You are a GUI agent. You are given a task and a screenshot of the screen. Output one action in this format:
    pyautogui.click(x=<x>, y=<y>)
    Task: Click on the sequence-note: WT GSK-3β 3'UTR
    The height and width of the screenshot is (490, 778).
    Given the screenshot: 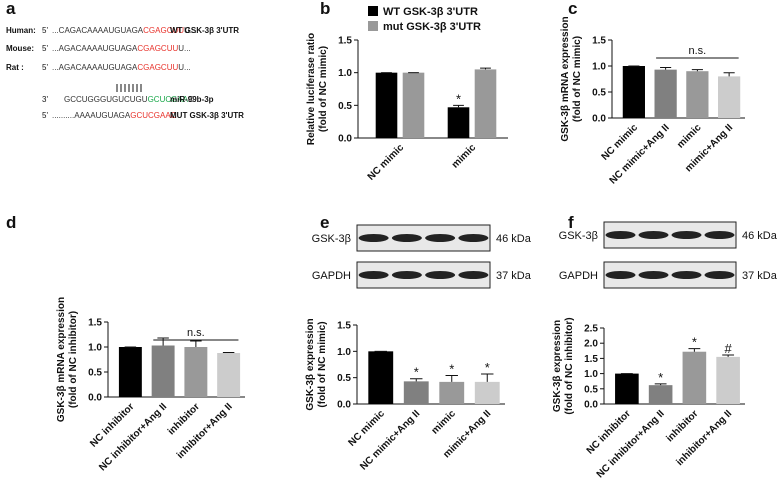 What is the action you would take?
    pyautogui.click(x=204, y=30)
    